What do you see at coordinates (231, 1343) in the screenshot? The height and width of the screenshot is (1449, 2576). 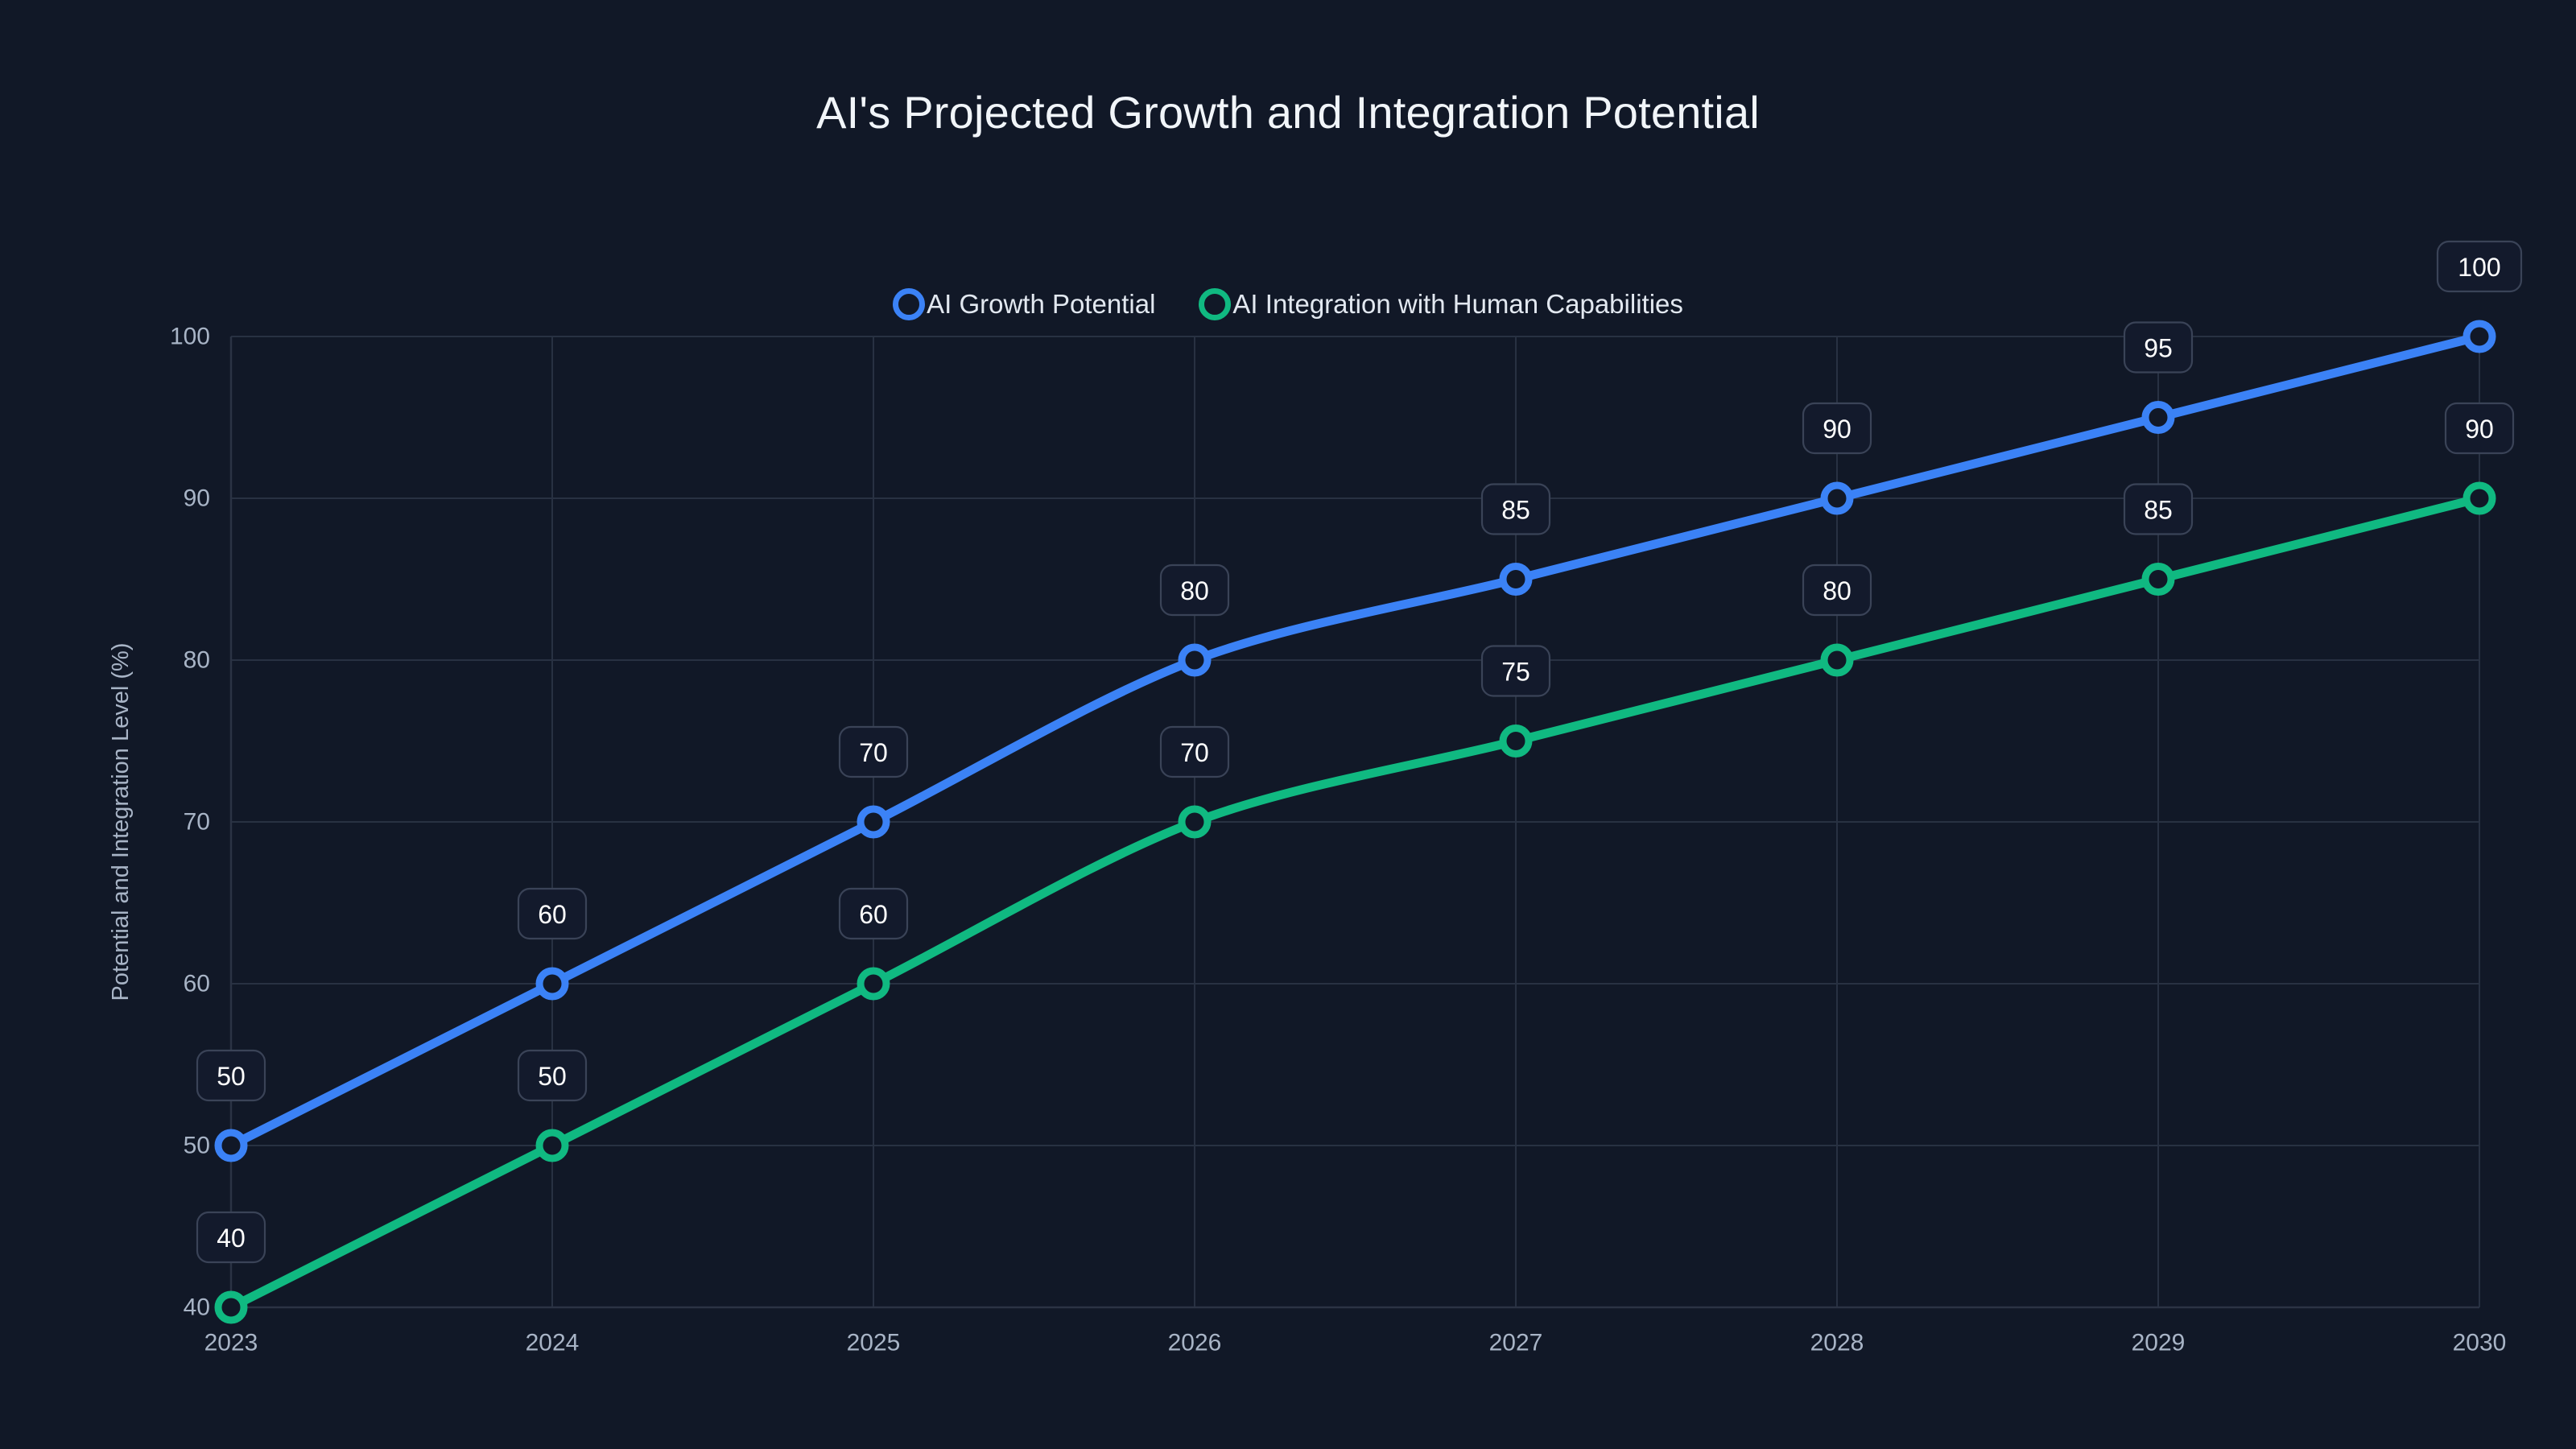 I see `x-axis-tick-label: 2023` at bounding box center [231, 1343].